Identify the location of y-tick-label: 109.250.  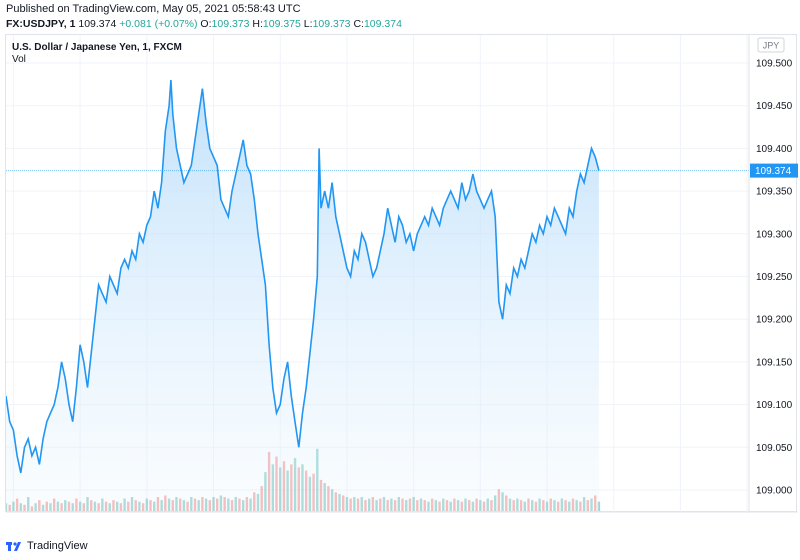
(774, 277).